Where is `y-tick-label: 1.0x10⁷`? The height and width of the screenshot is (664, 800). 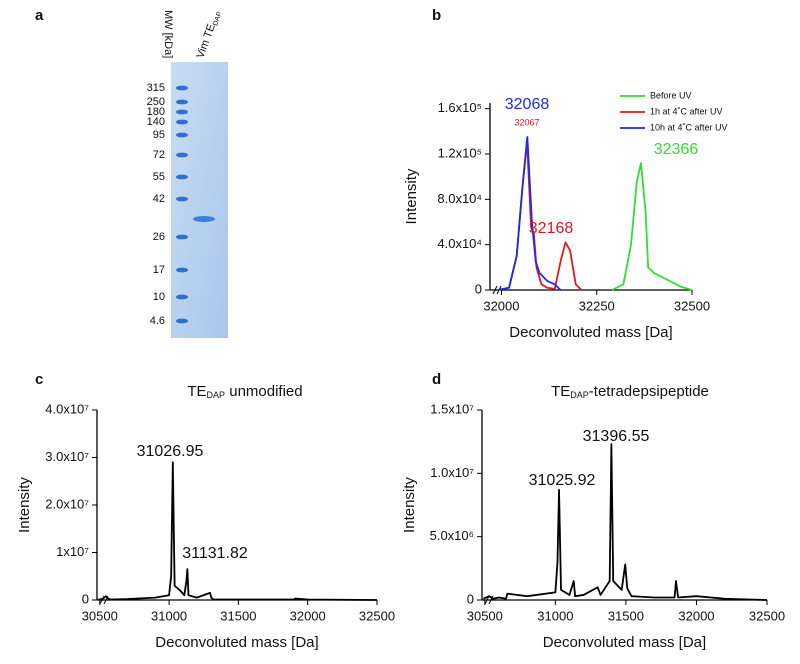 y-tick-label: 1.0x10⁷ is located at coordinates (452, 472).